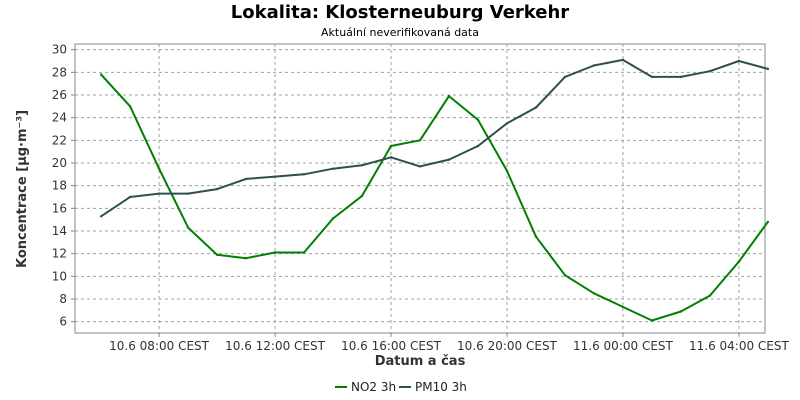  Describe the element at coordinates (400, 32) in the screenshot. I see `chart-subtitle: Aktuální neverifikovaná data` at that location.